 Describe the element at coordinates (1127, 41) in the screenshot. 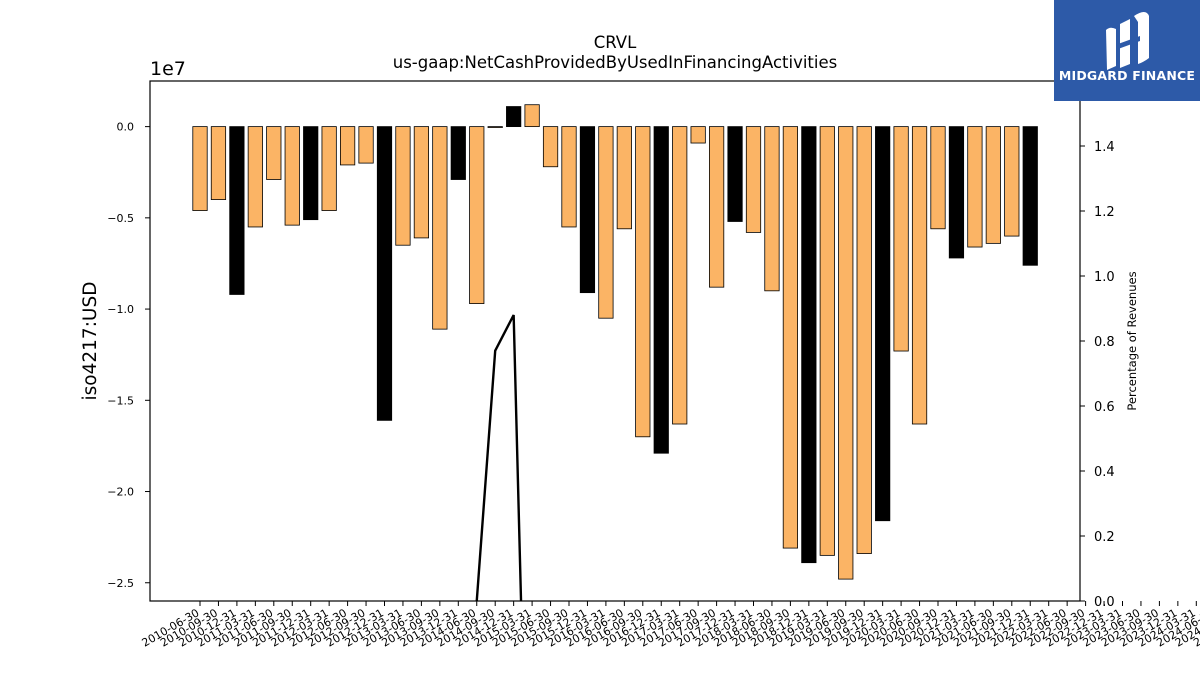

I see `logo-mark-icon` at that location.